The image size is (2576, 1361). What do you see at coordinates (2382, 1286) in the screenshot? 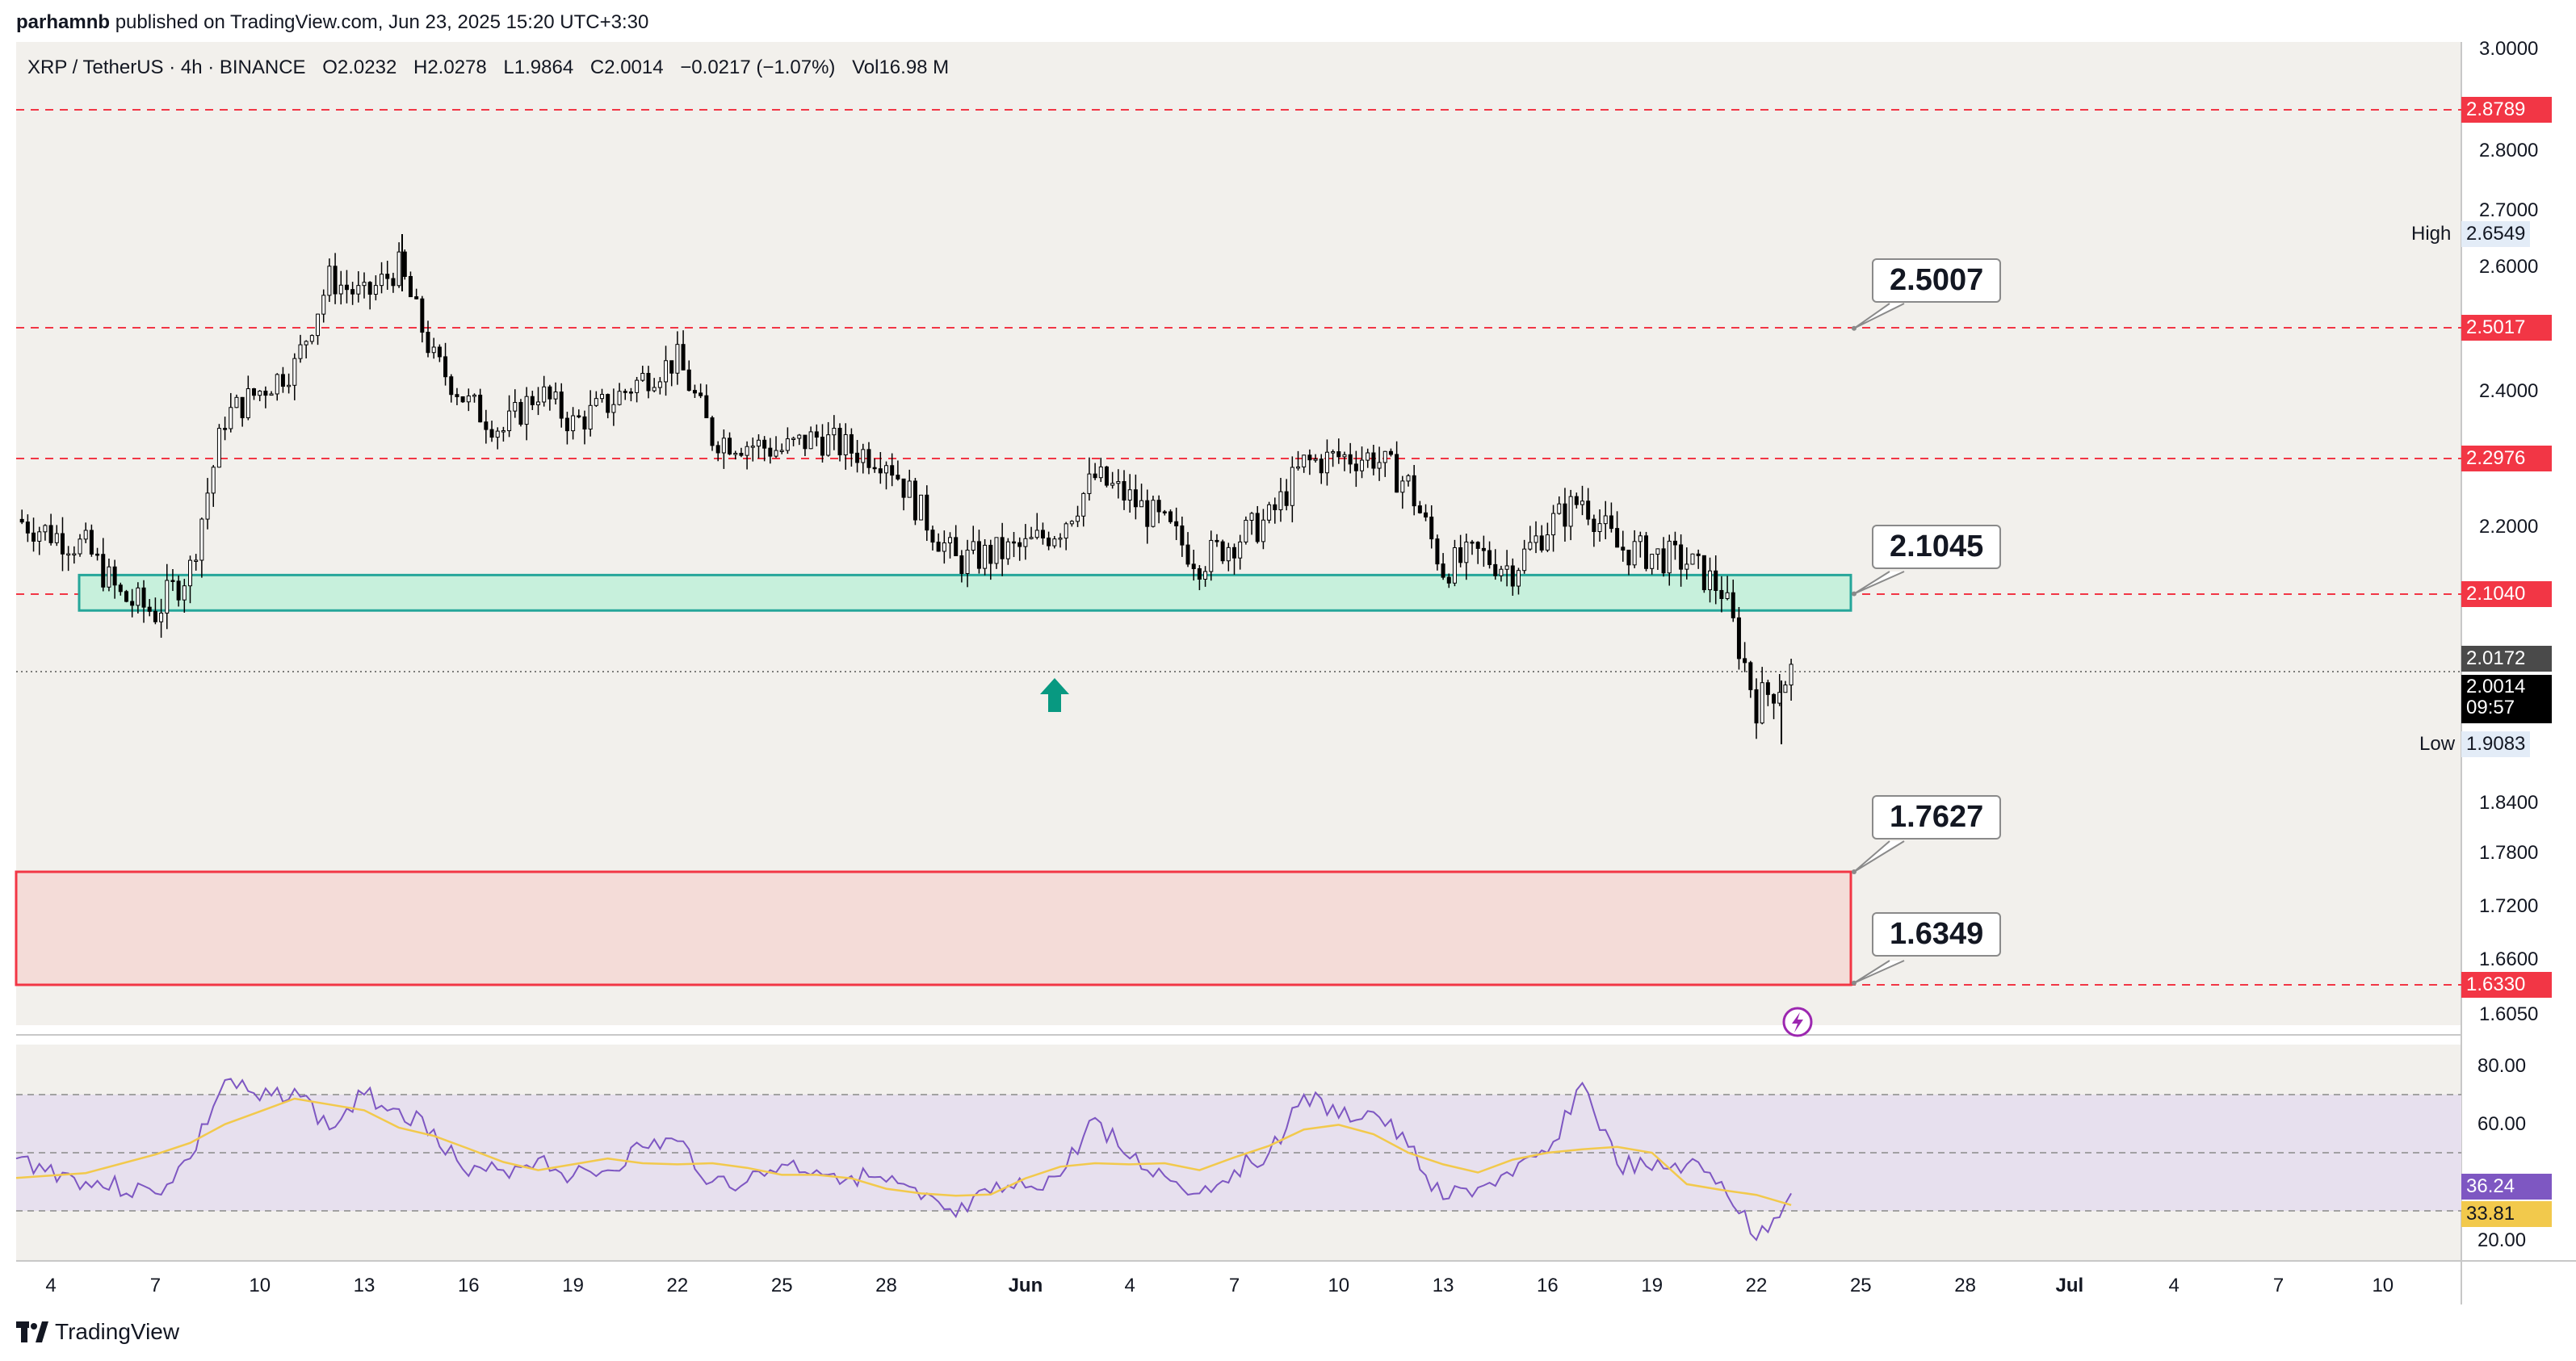
I see `time-tick-label: 10` at bounding box center [2382, 1286].